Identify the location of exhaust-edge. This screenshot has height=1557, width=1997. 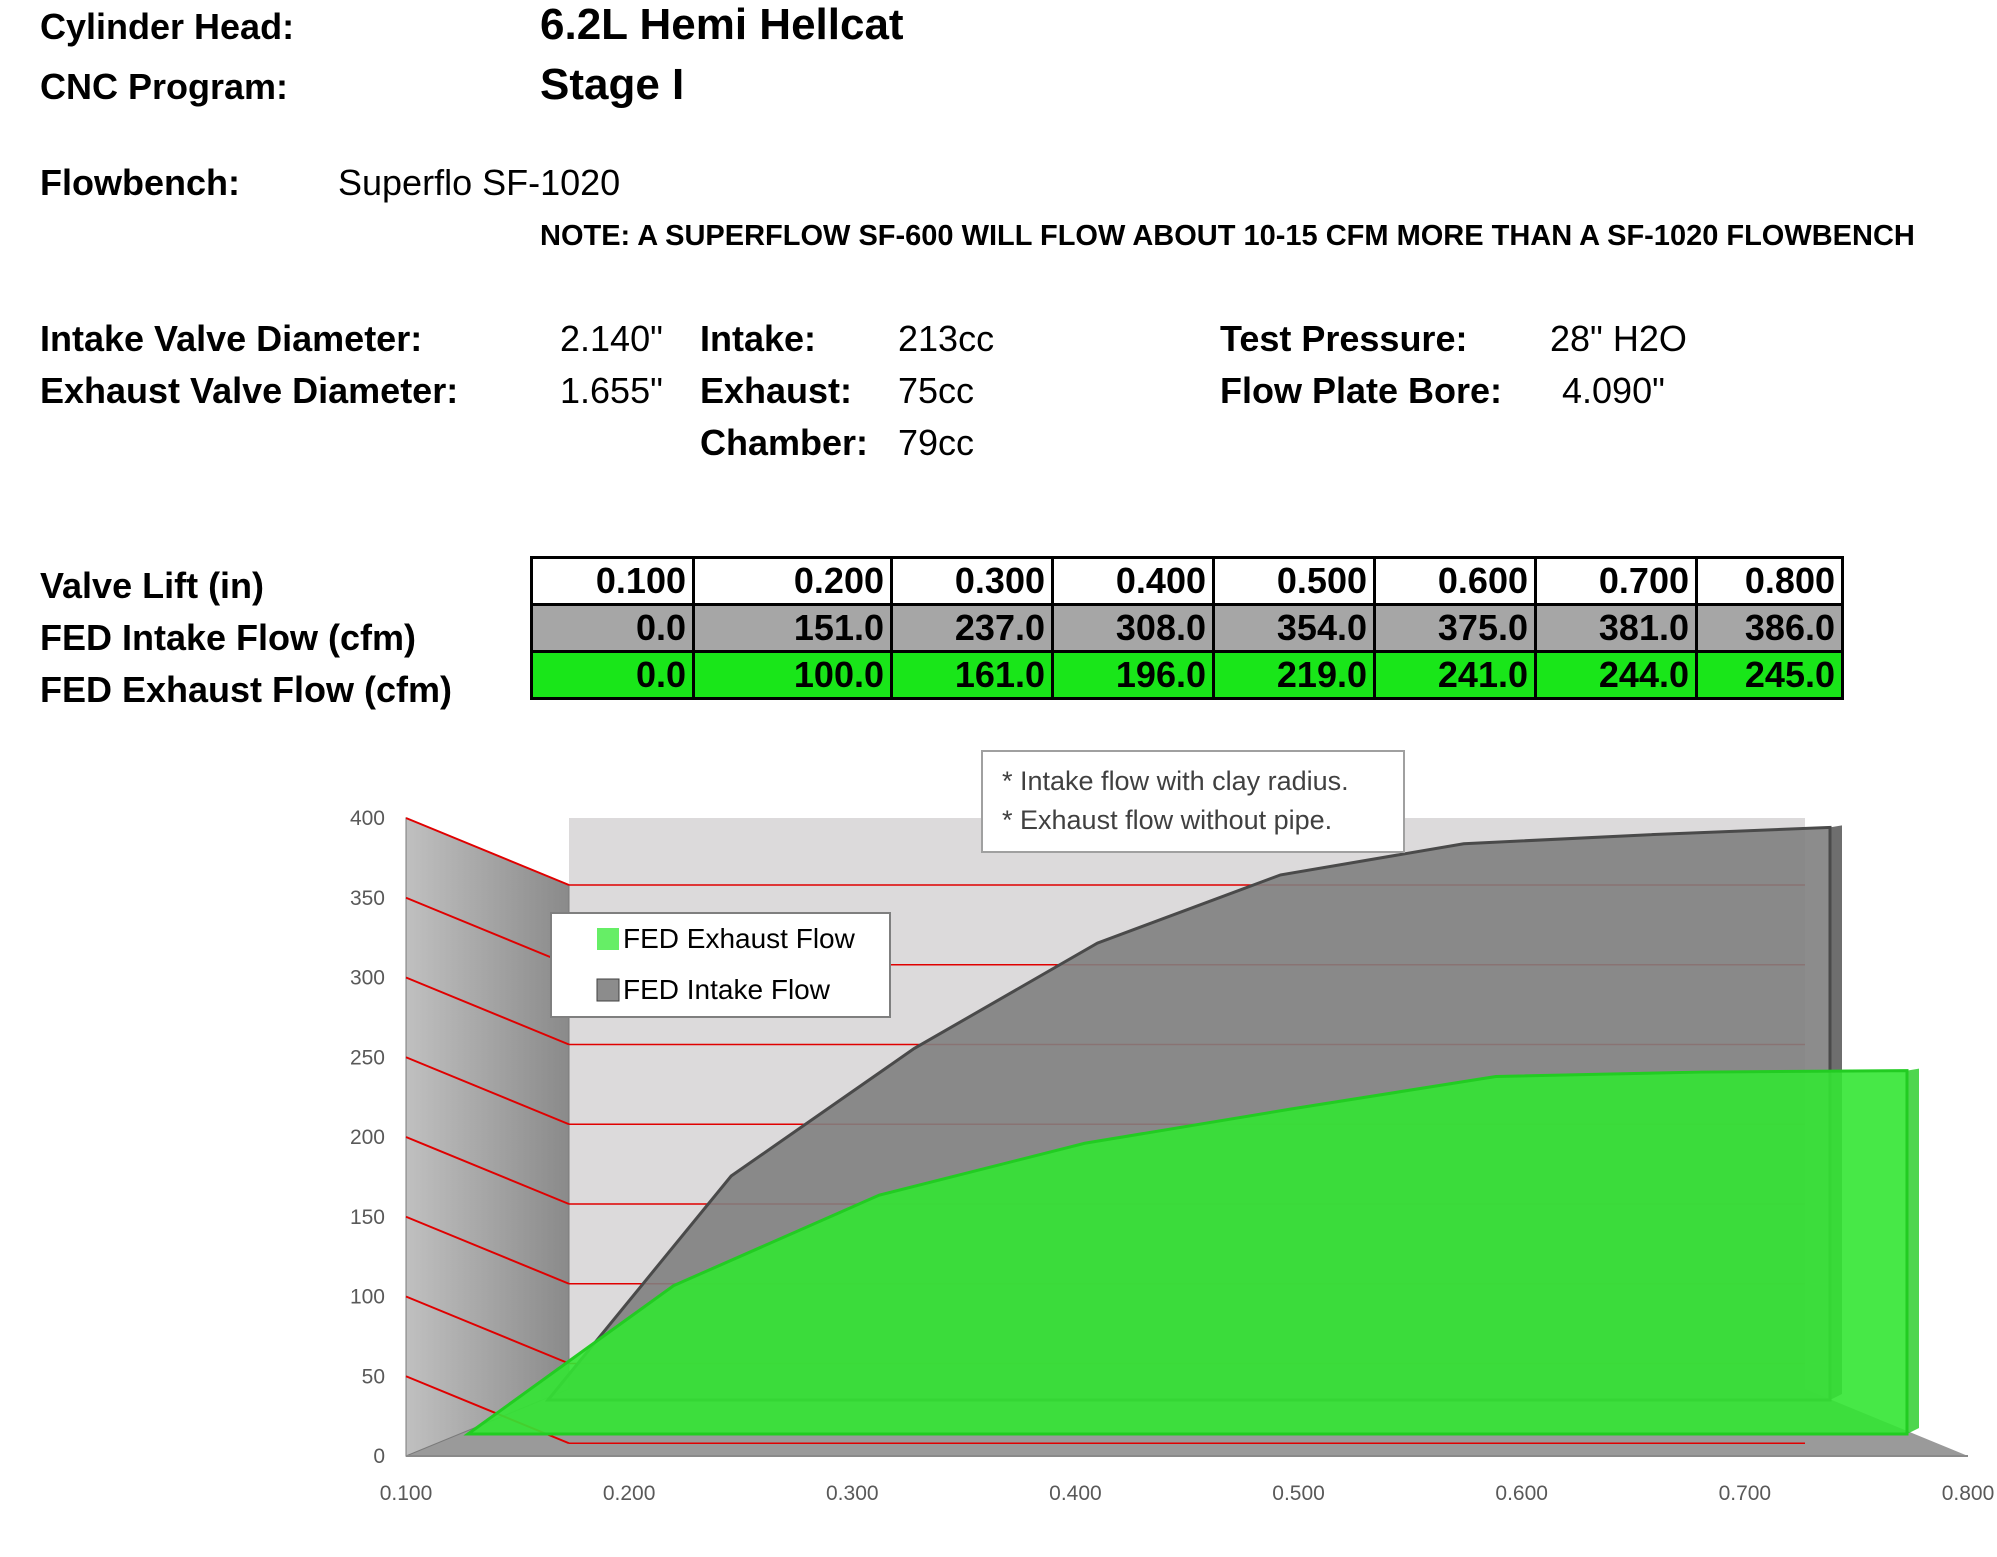
(1913, 1251).